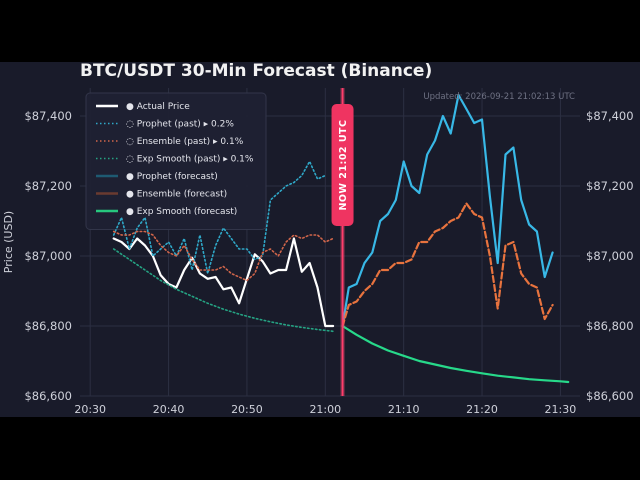 This screenshot has height=480, width=640. Describe the element at coordinates (48, 116) in the screenshot. I see `ytick-label-left: $87,400` at that location.